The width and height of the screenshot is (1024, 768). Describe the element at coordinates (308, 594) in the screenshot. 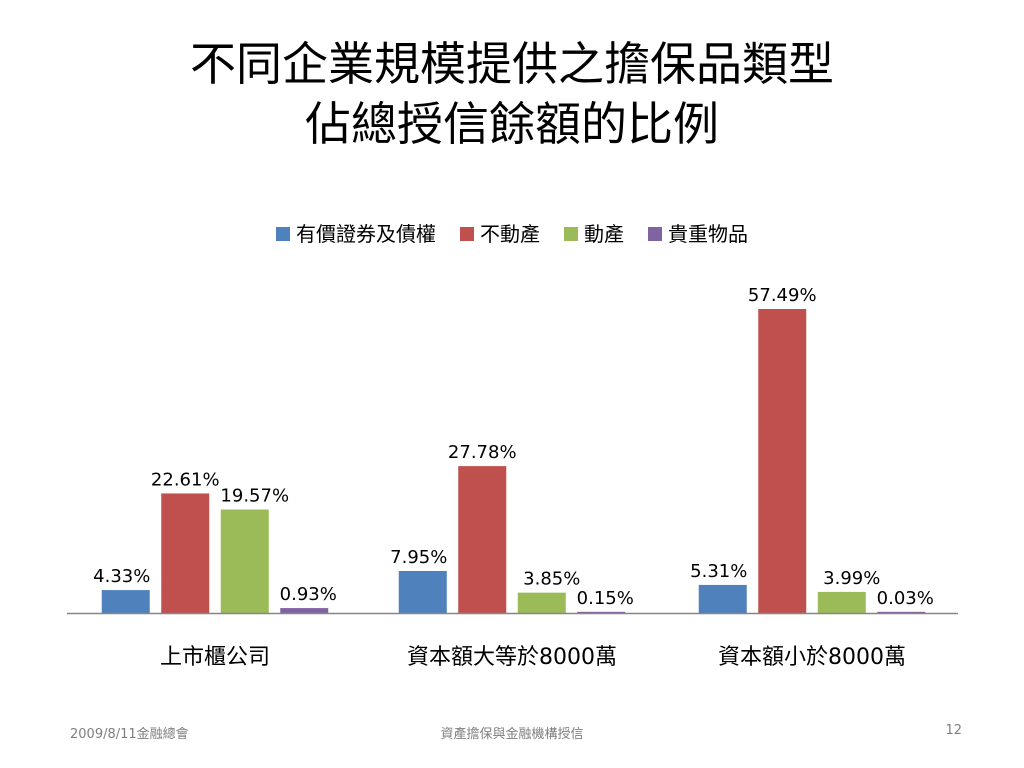

I see `data-label-3-0: 0.93%` at that location.